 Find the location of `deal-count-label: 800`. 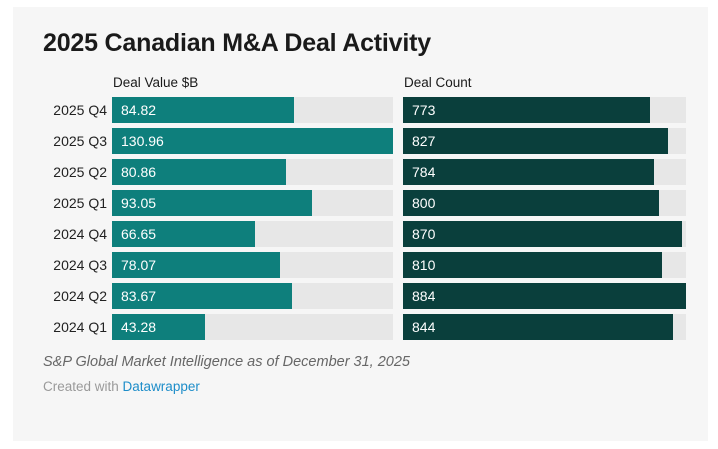

deal-count-label: 800 is located at coordinates (424, 203).